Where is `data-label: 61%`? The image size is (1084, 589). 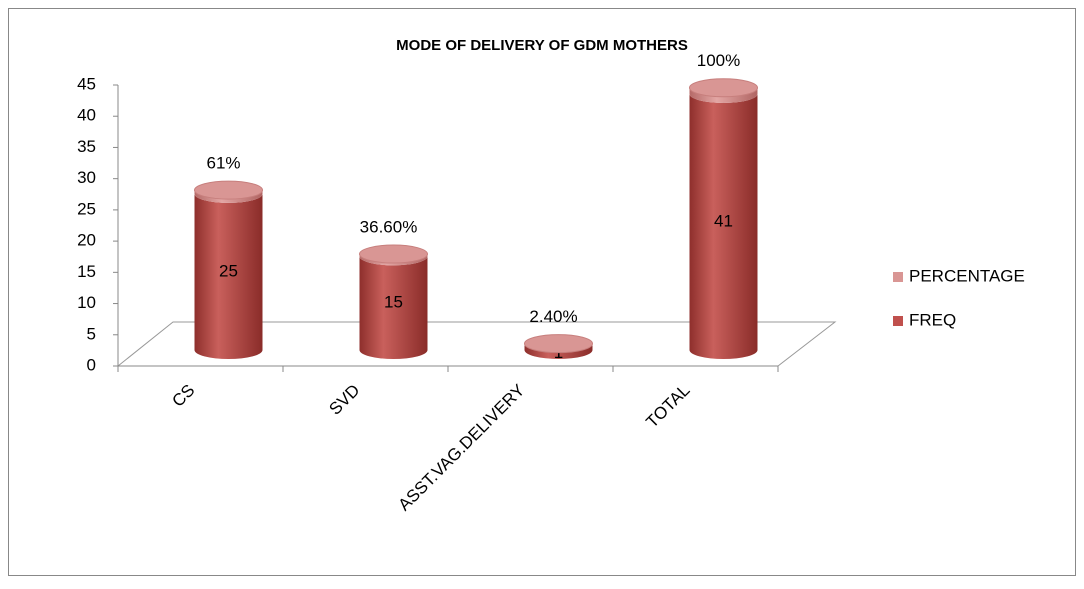 data-label: 61% is located at coordinates (223, 163).